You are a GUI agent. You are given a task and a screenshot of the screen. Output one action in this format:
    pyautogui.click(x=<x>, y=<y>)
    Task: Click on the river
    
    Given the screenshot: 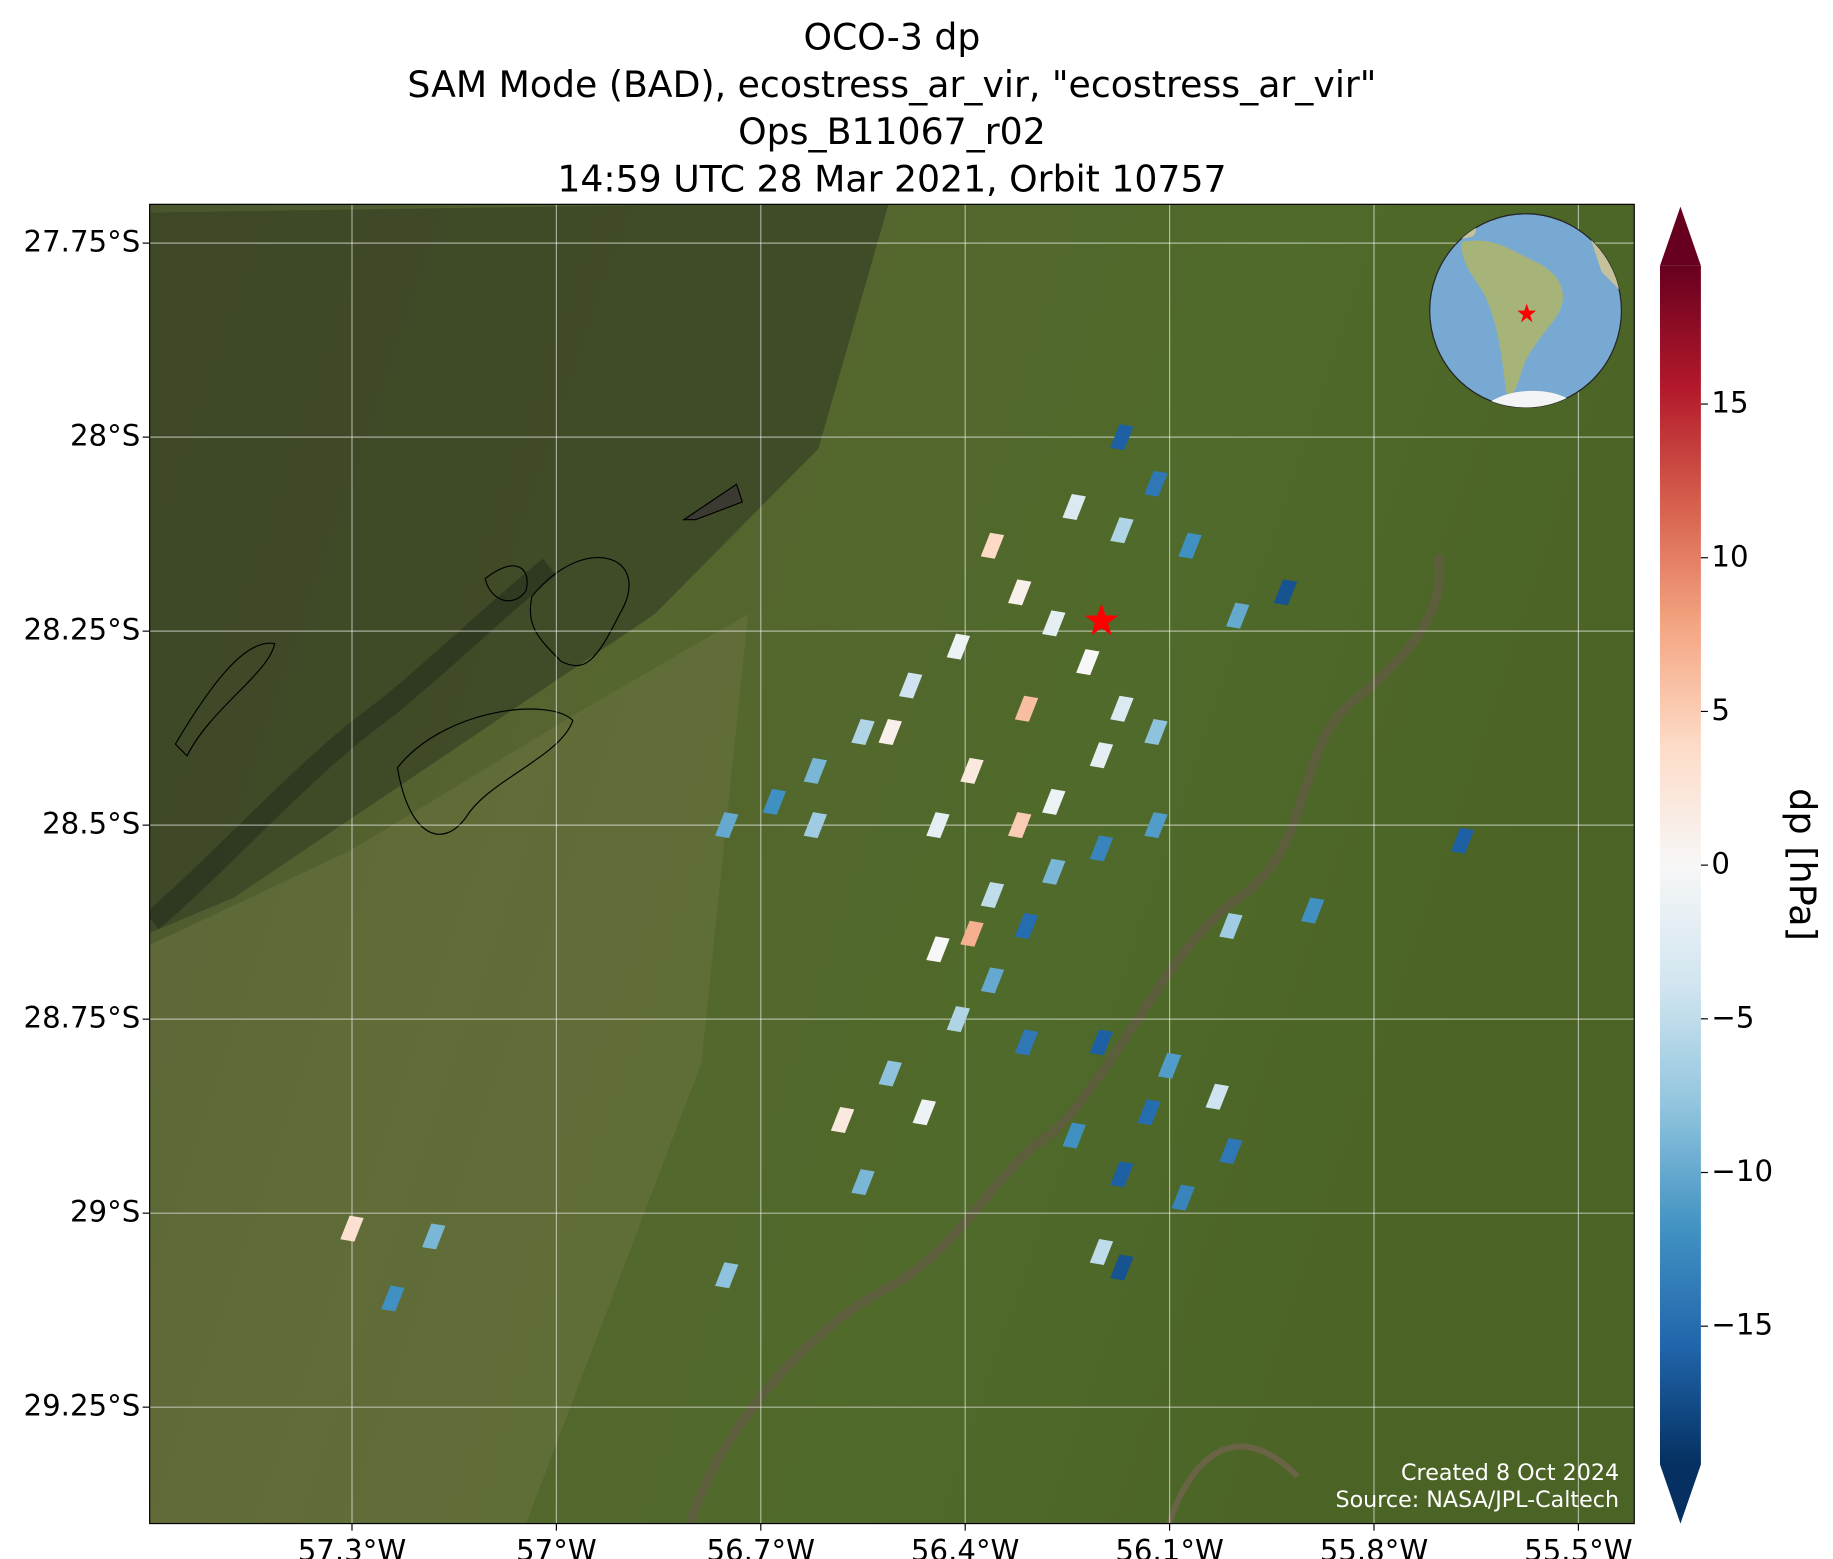 What is the action you would take?
    pyautogui.click(x=1233, y=1483)
    